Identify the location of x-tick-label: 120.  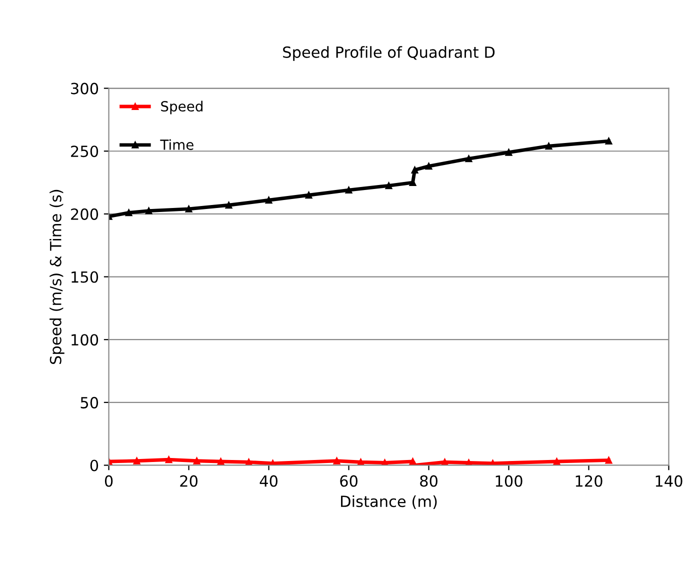
(589, 481).